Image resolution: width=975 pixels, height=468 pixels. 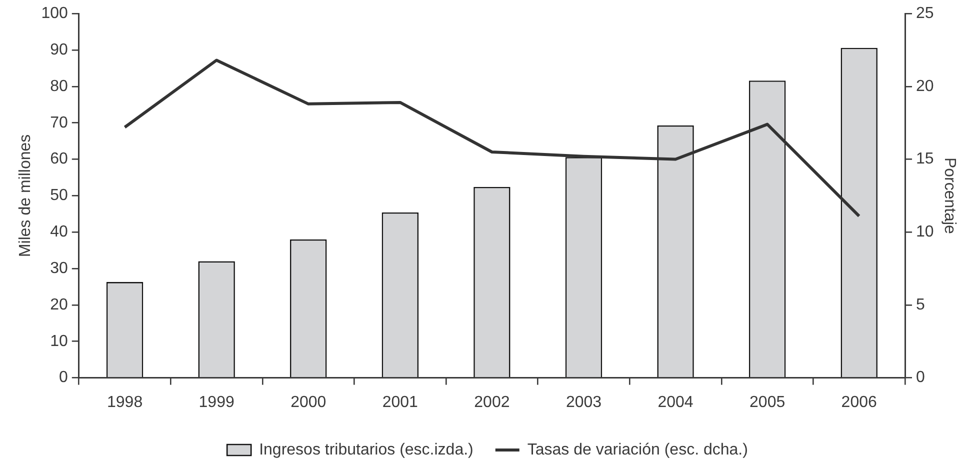 I want to click on legend-label: Tasas de variación (esc. dcha.), so click(x=637, y=449).